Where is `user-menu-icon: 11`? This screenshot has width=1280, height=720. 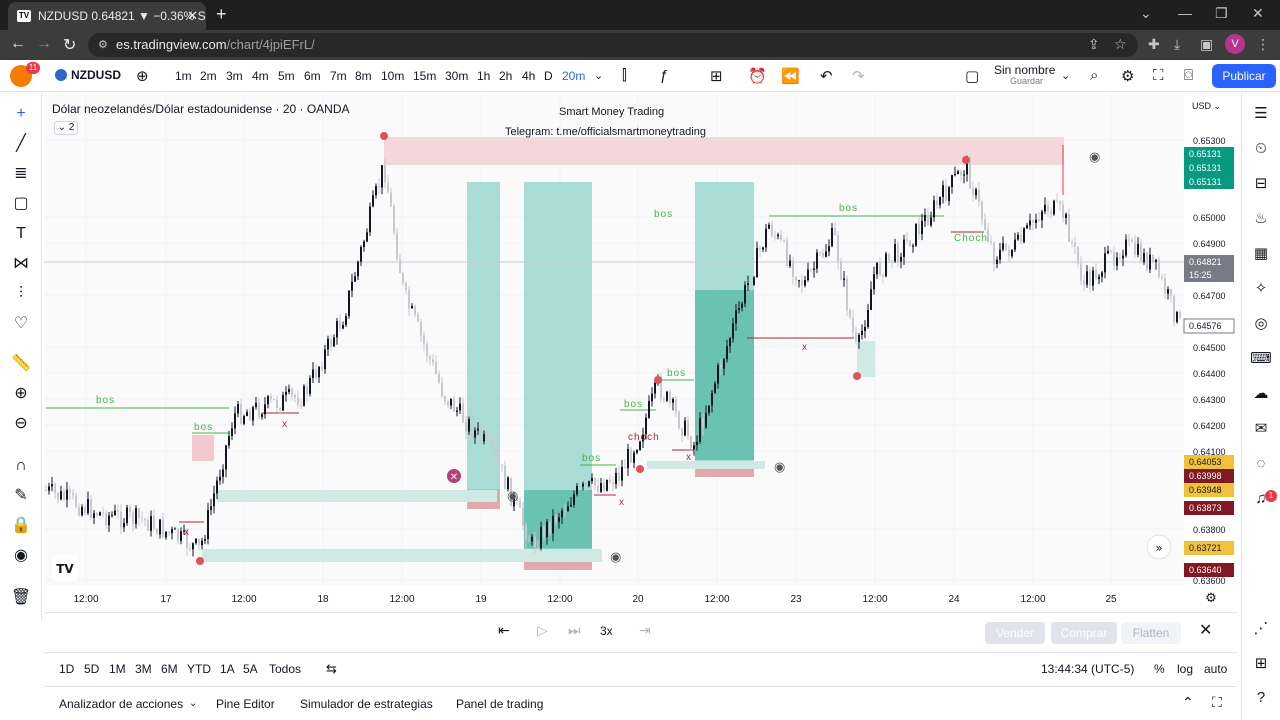
user-menu-icon: 11 is located at coordinates (25, 74).